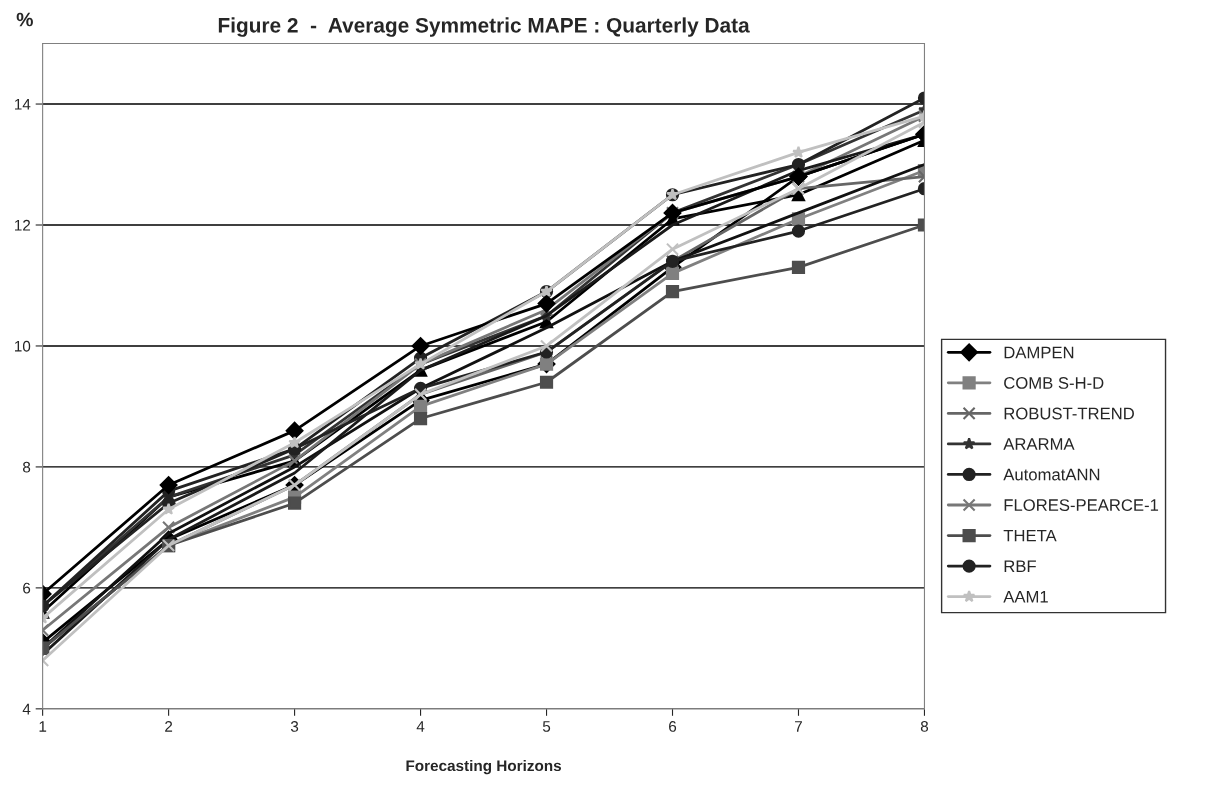 The height and width of the screenshot is (792, 1218). I want to click on y-tick-label: 6, so click(27, 588).